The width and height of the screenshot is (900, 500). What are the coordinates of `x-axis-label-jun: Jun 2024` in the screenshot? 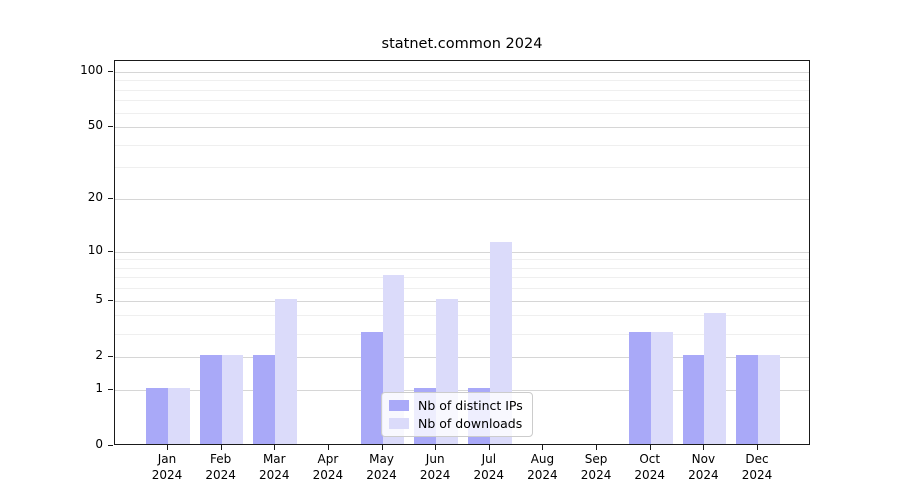 It's located at (435, 467).